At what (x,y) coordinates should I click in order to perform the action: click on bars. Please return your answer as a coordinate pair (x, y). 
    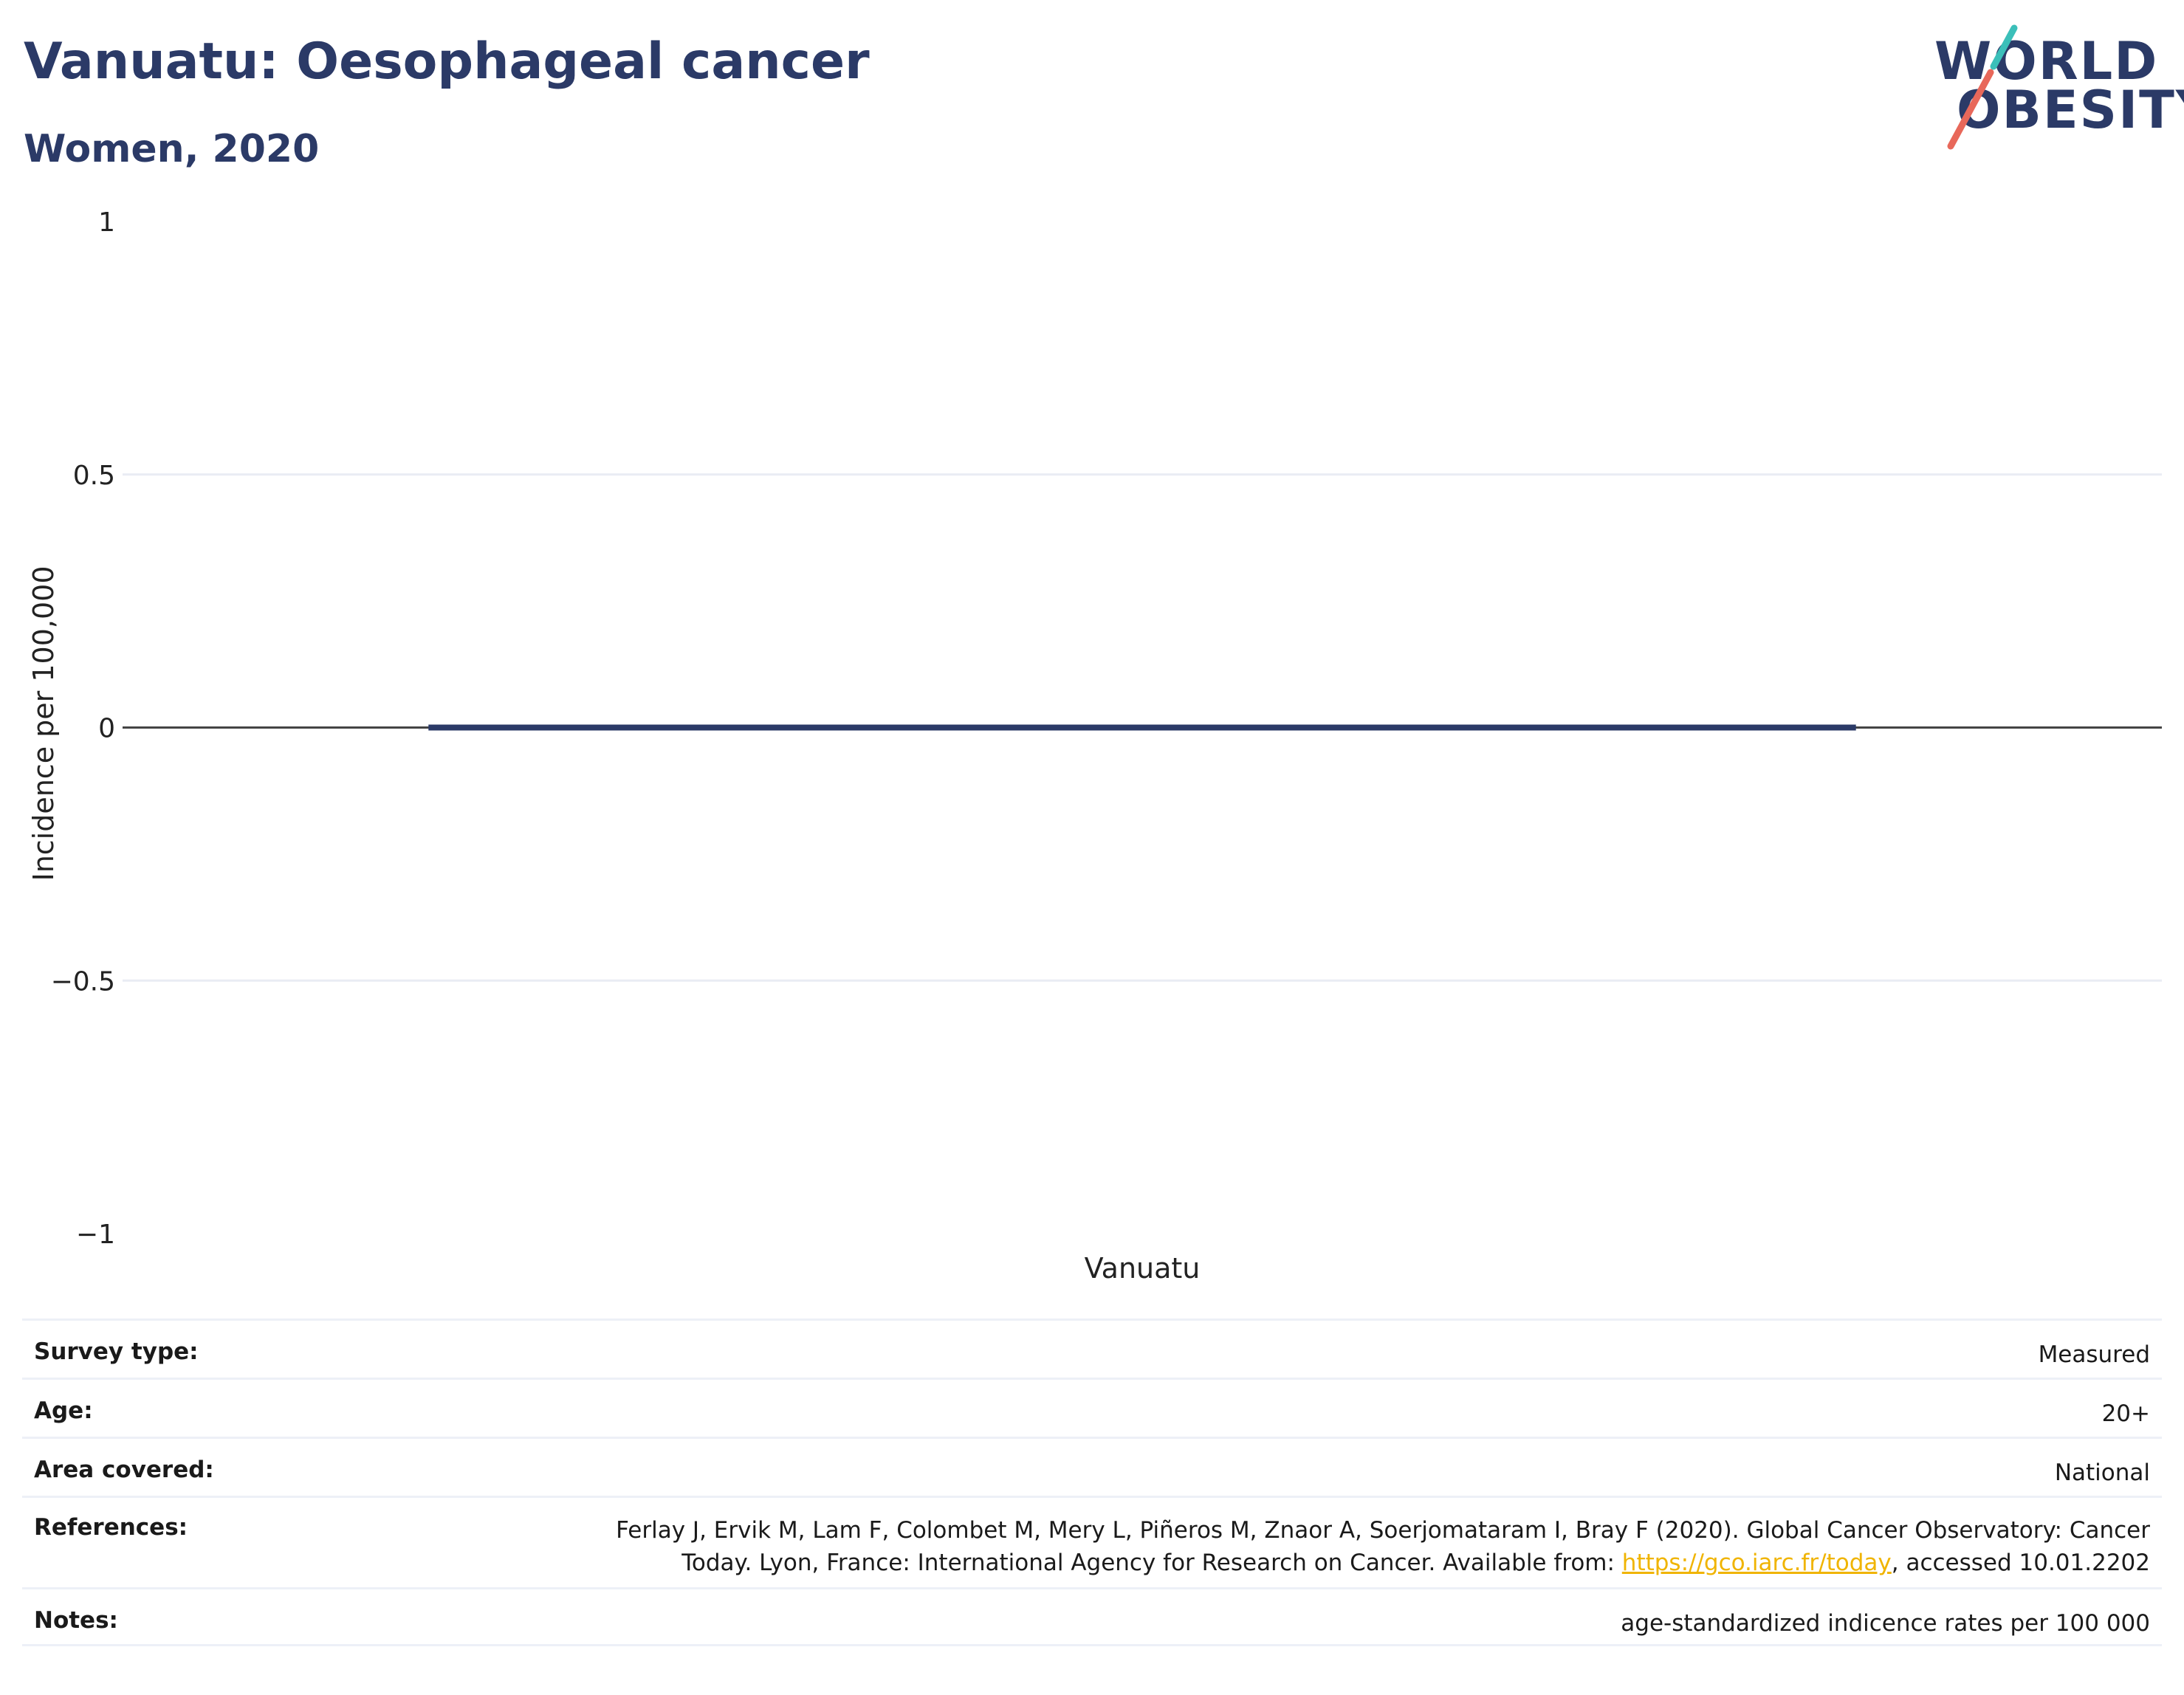
    Looking at the image, I should click on (1142, 727).